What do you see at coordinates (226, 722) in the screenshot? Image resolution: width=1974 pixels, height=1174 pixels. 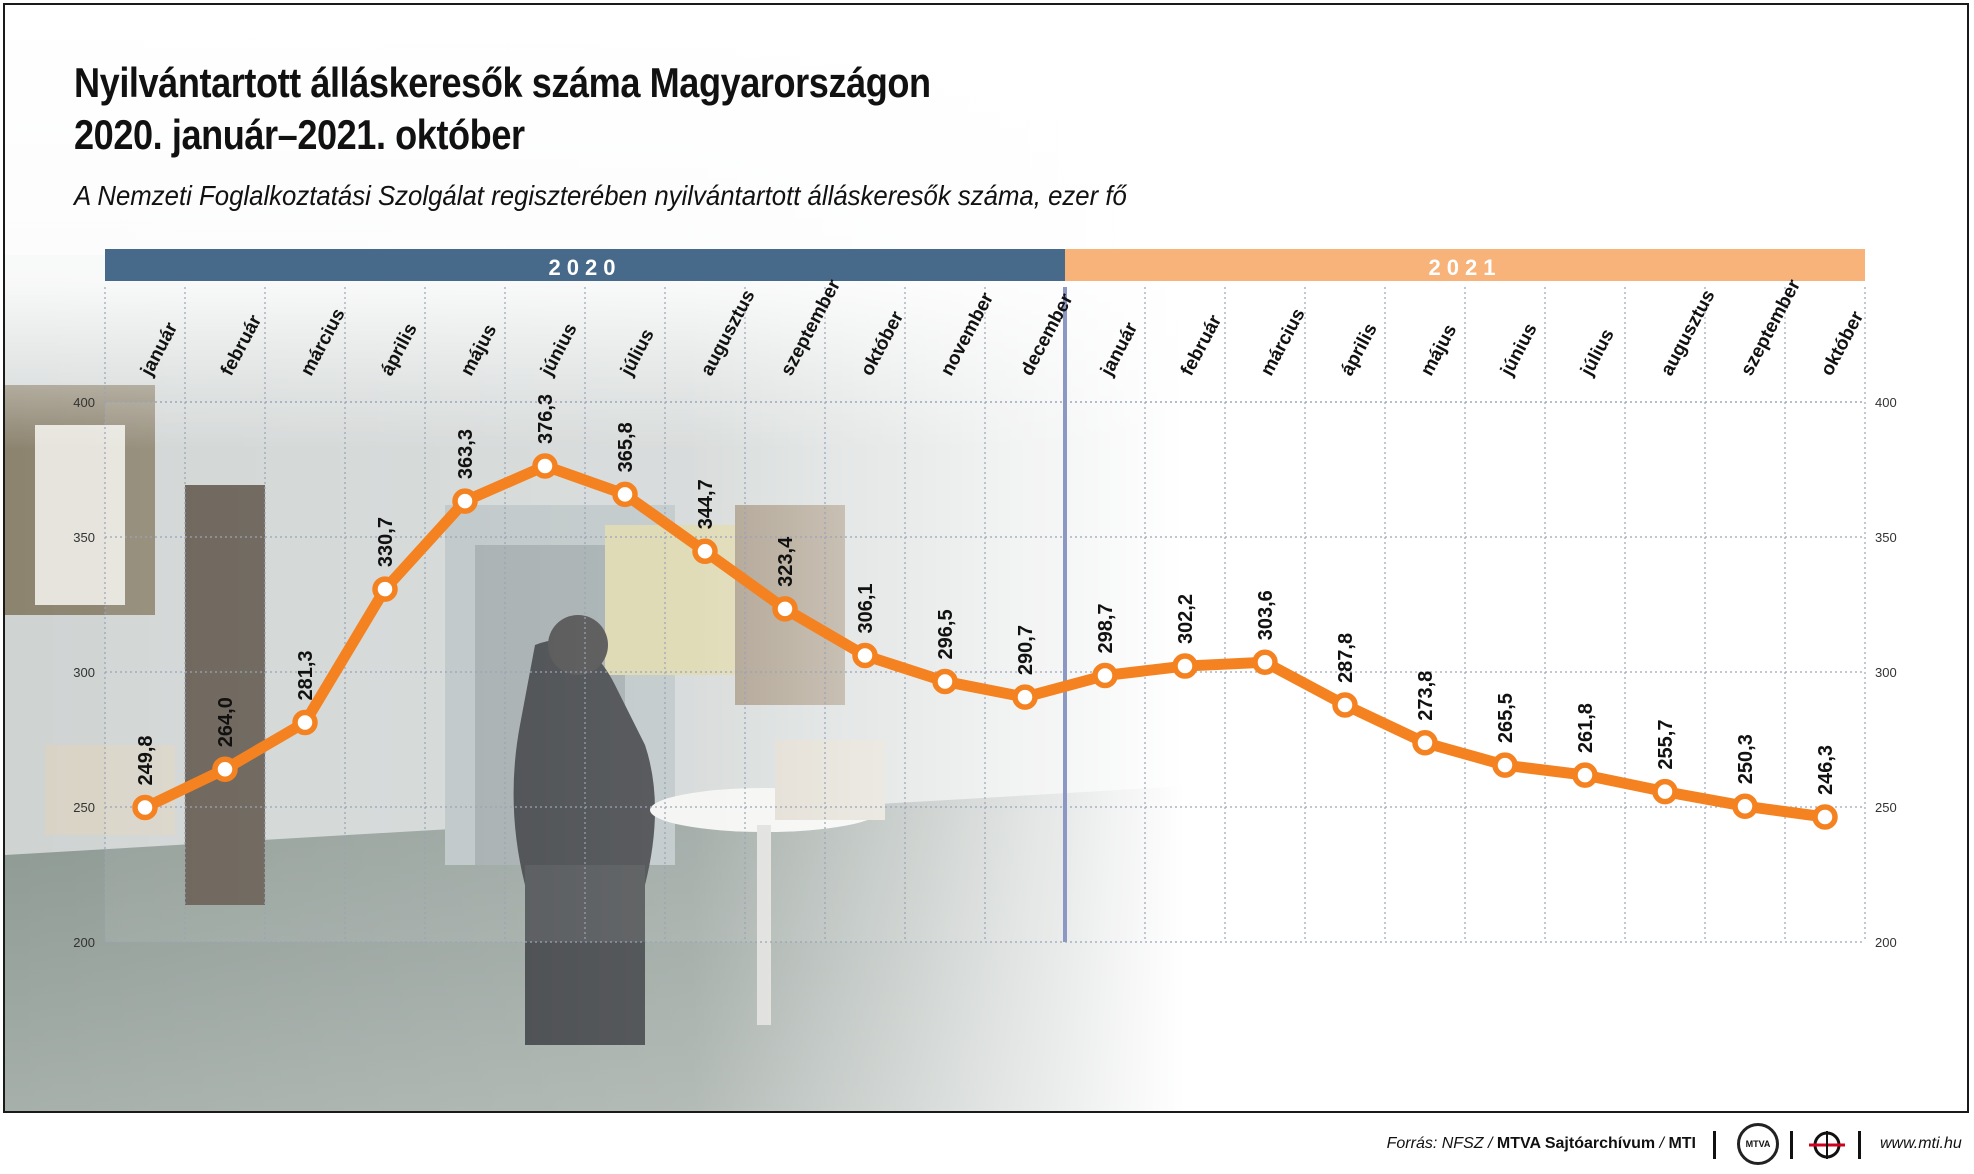 I see `data-value-label: 264,0` at bounding box center [226, 722].